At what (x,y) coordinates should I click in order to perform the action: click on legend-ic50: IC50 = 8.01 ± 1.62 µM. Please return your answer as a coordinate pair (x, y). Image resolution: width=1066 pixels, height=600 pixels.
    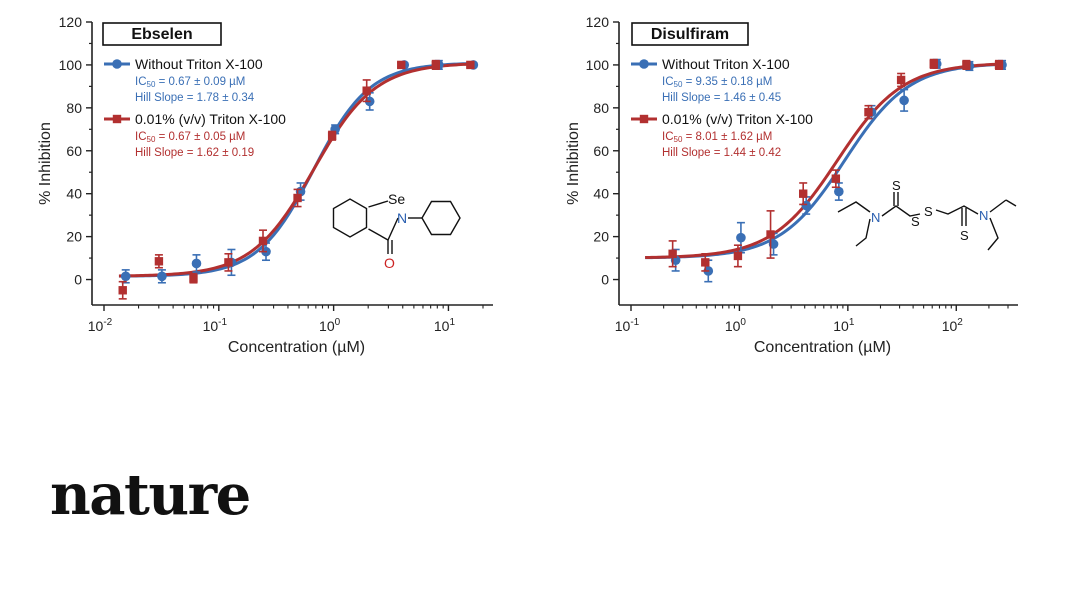
    Looking at the image, I should click on (717, 137).